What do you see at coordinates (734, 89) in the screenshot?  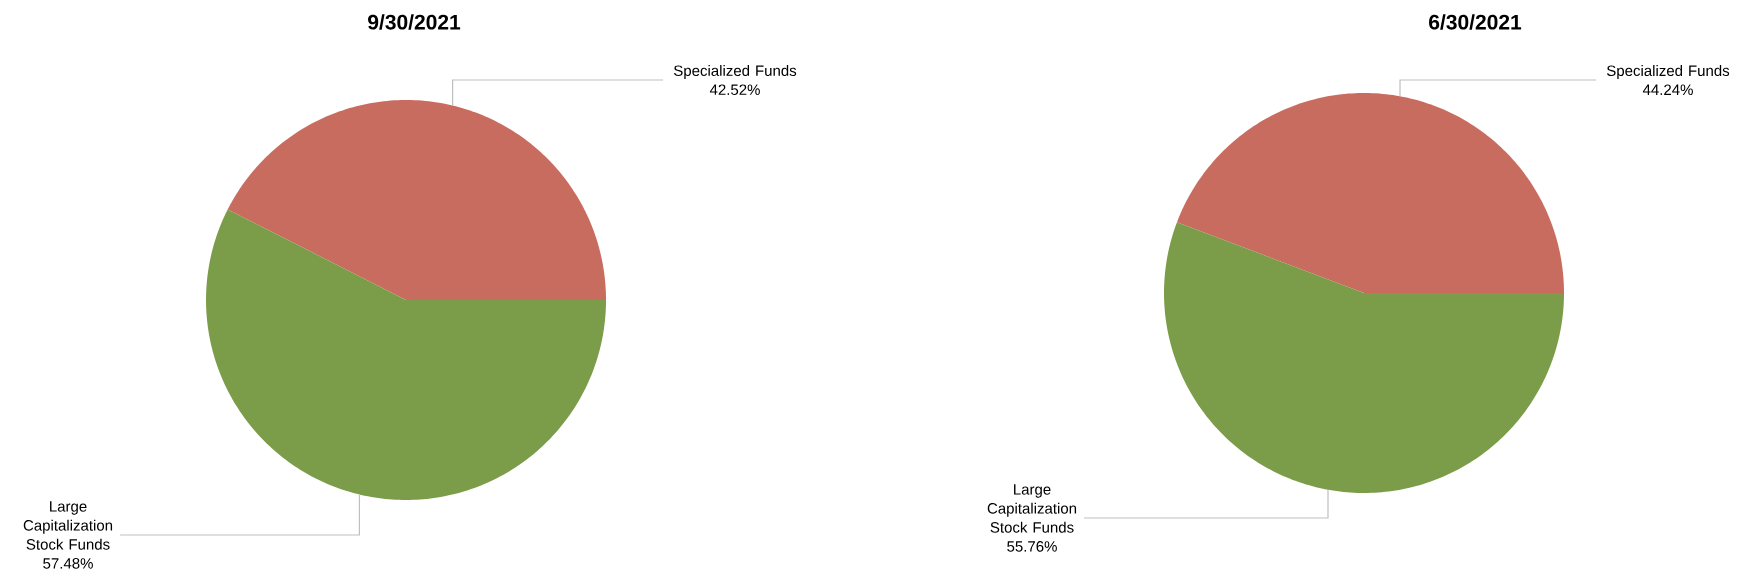 I see `data-label: 42.52%` at bounding box center [734, 89].